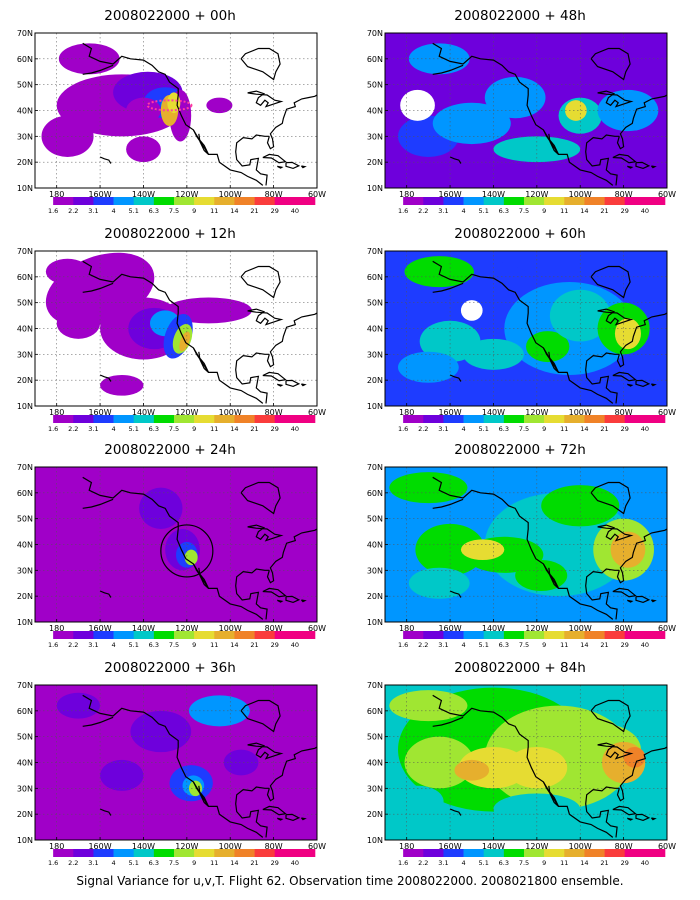  Describe the element at coordinates (275, 863) in the screenshot. I see `colorbar-label: 29` at that location.